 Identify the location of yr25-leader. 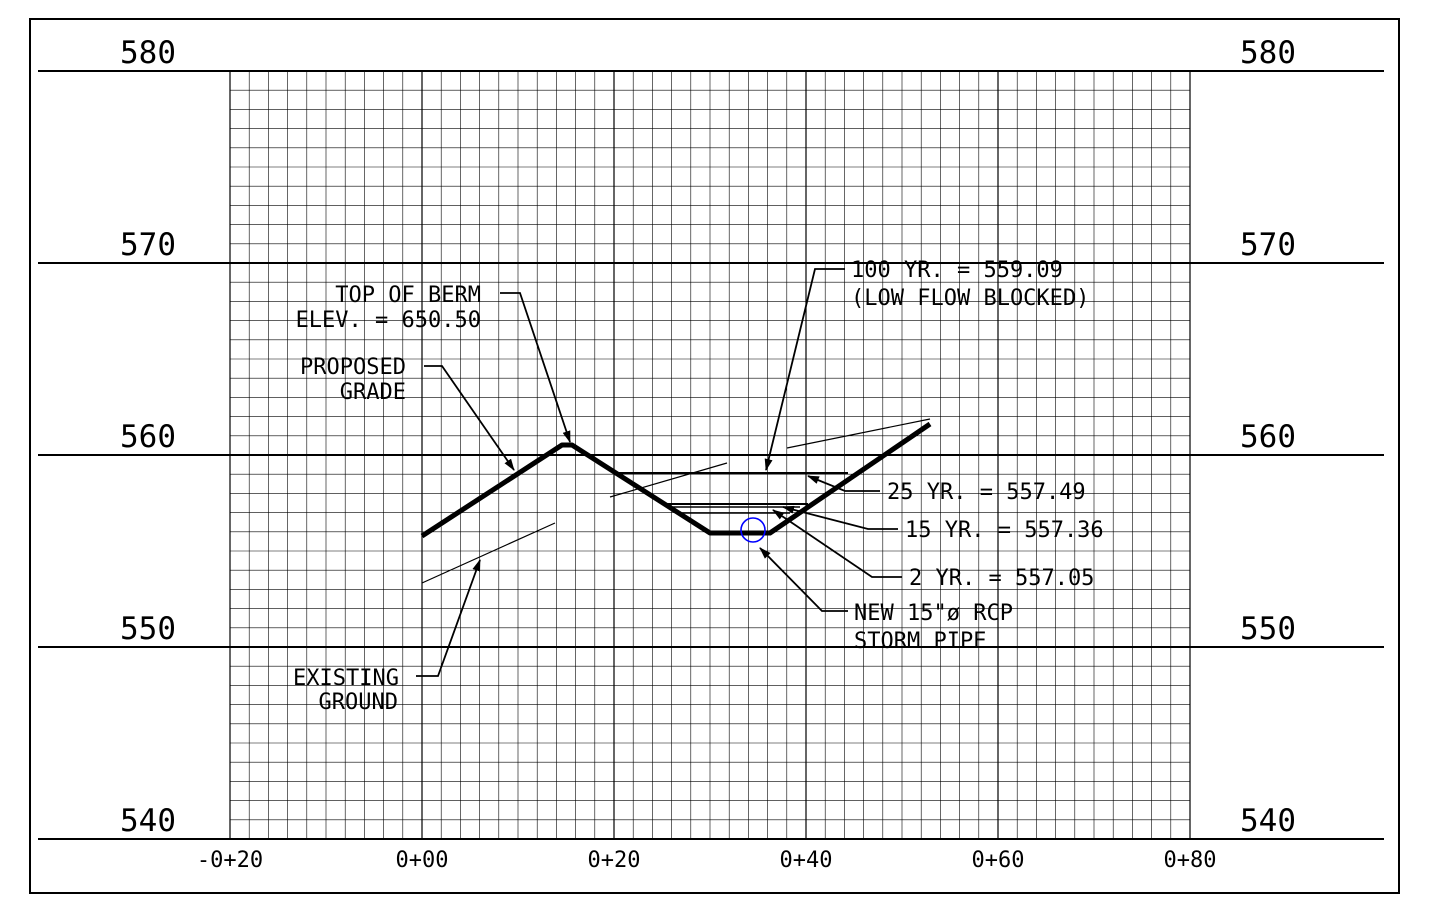
(843, 483).